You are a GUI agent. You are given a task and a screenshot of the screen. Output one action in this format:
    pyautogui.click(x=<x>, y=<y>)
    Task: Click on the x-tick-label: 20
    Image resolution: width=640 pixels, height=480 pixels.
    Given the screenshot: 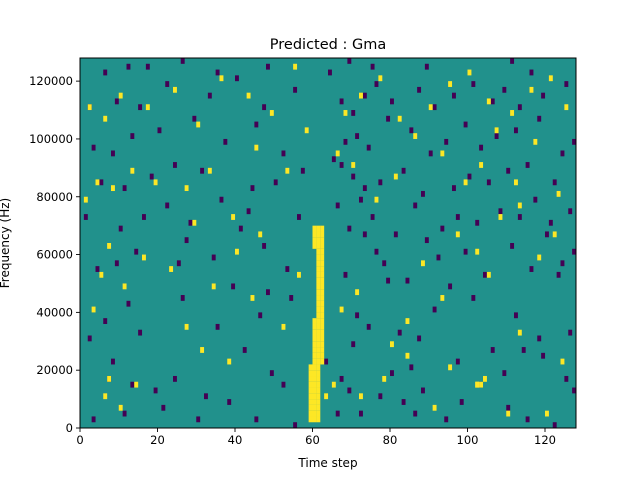 What is the action you would take?
    pyautogui.click(x=157, y=440)
    